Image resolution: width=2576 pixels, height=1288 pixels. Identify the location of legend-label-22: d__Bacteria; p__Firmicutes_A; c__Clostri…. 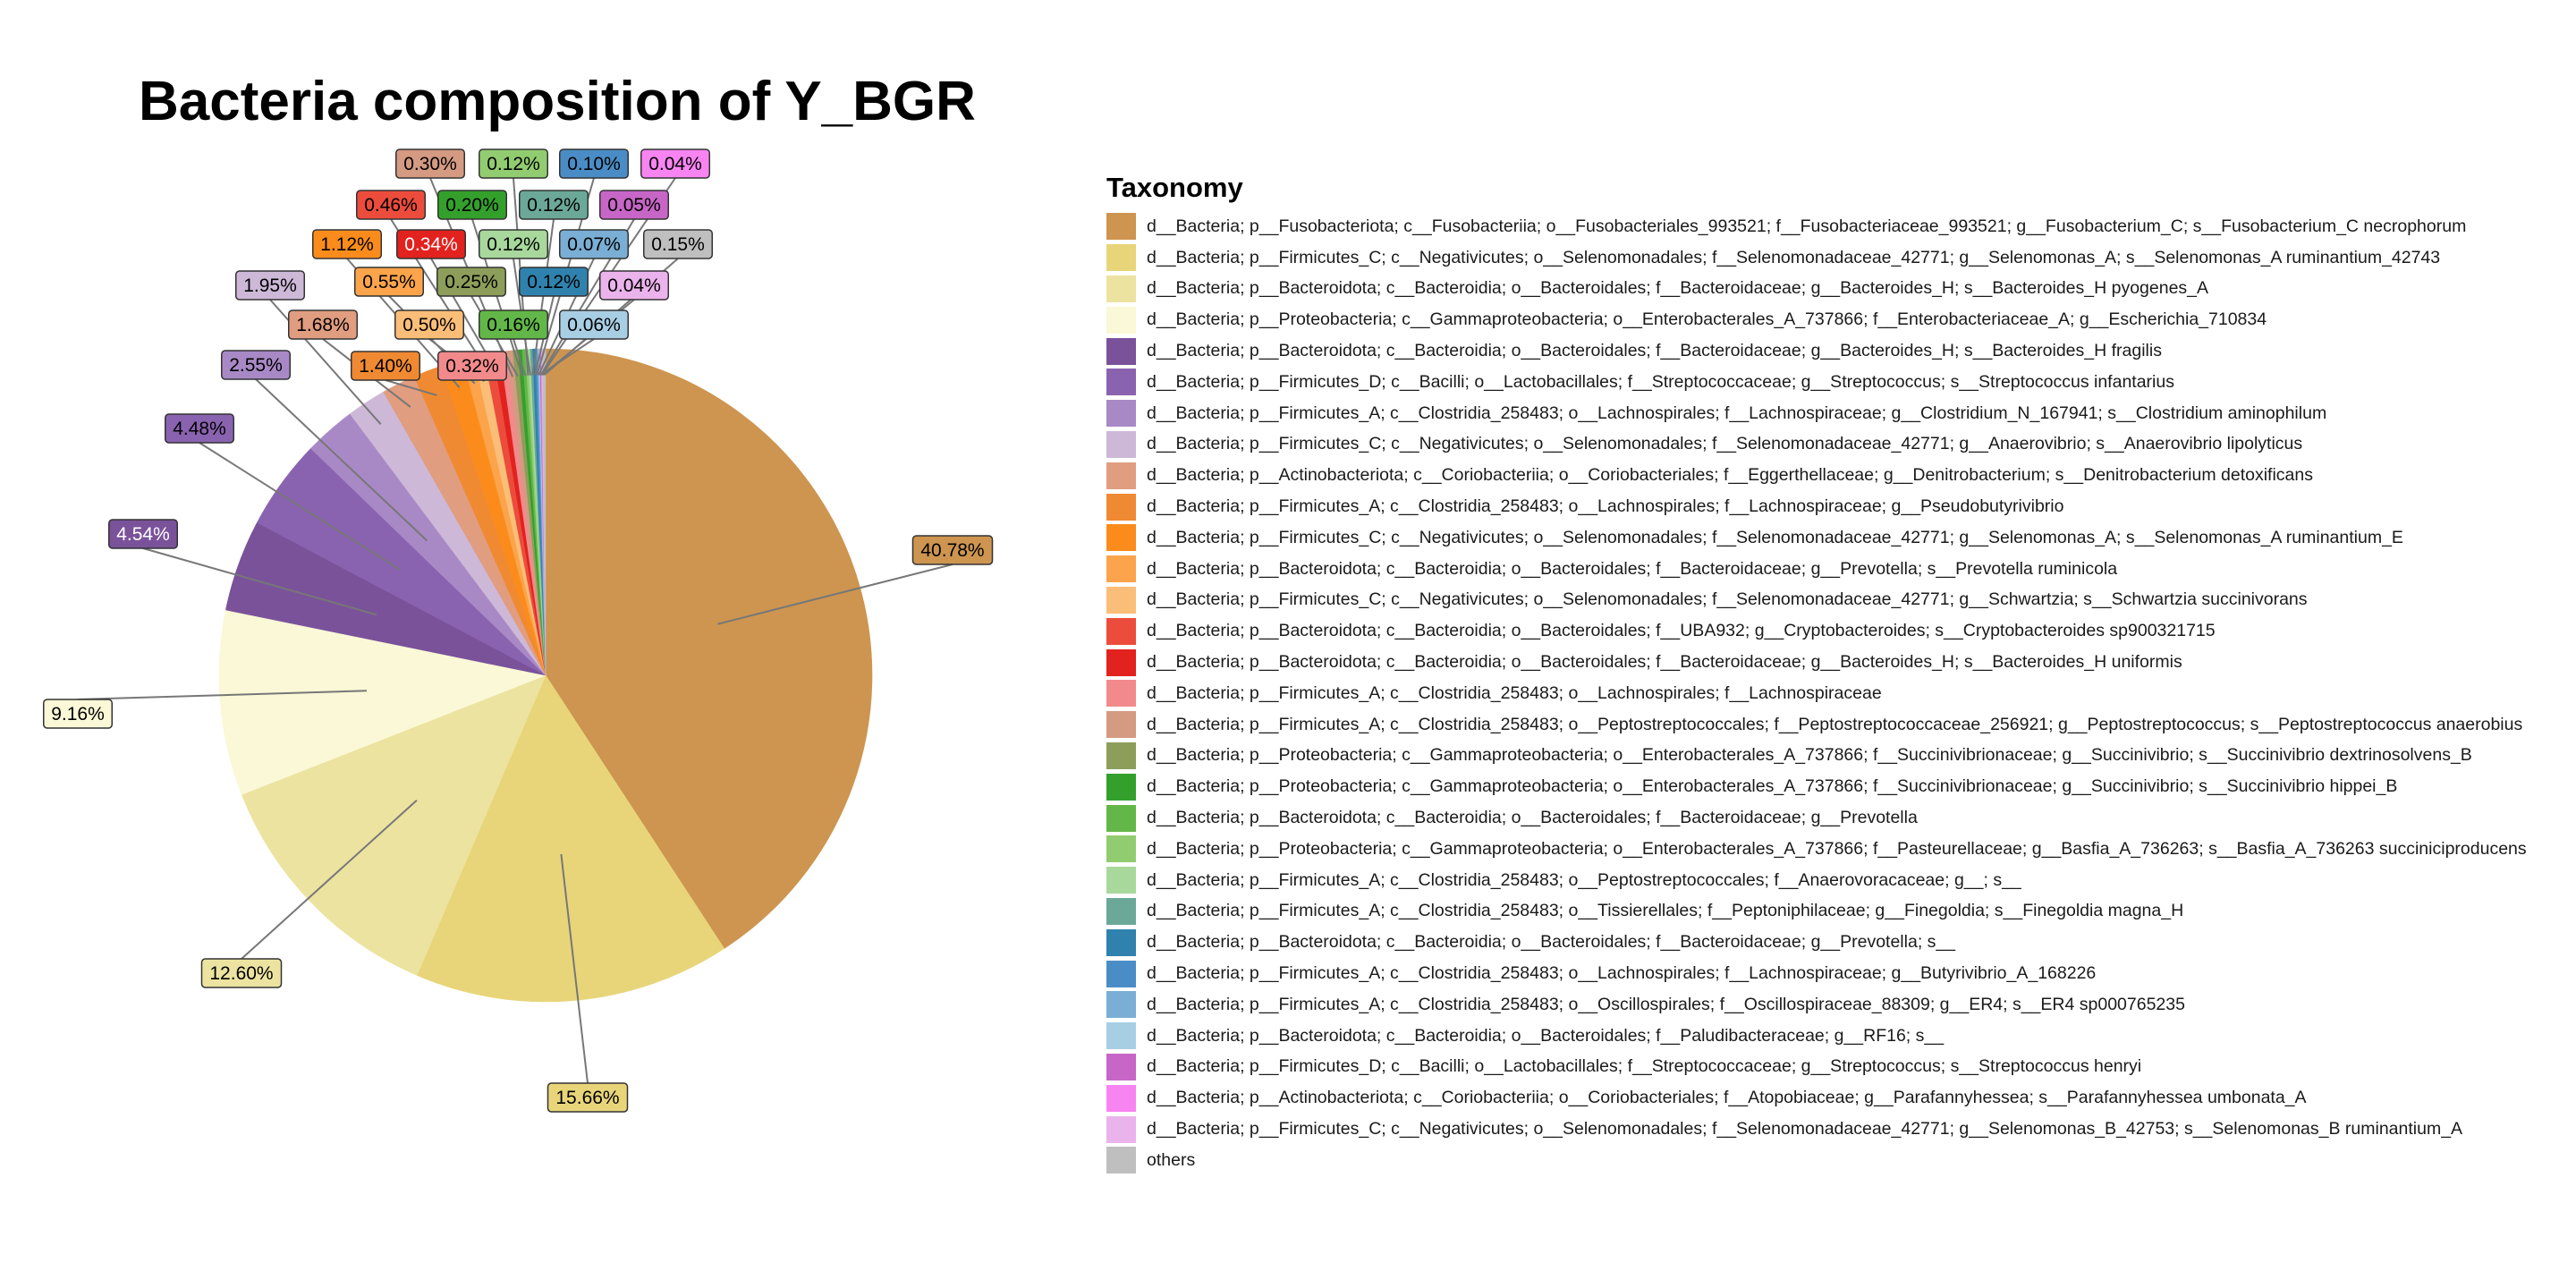
(1584, 879).